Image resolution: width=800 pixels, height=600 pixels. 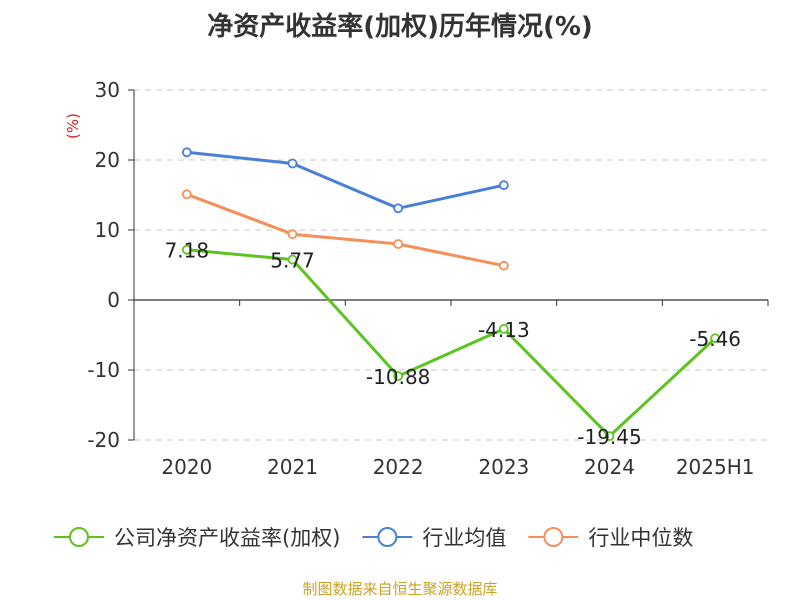 I want to click on x-tick-labels: 2020 2021 2022 2023 2024 2025H1, so click(x=457, y=467).